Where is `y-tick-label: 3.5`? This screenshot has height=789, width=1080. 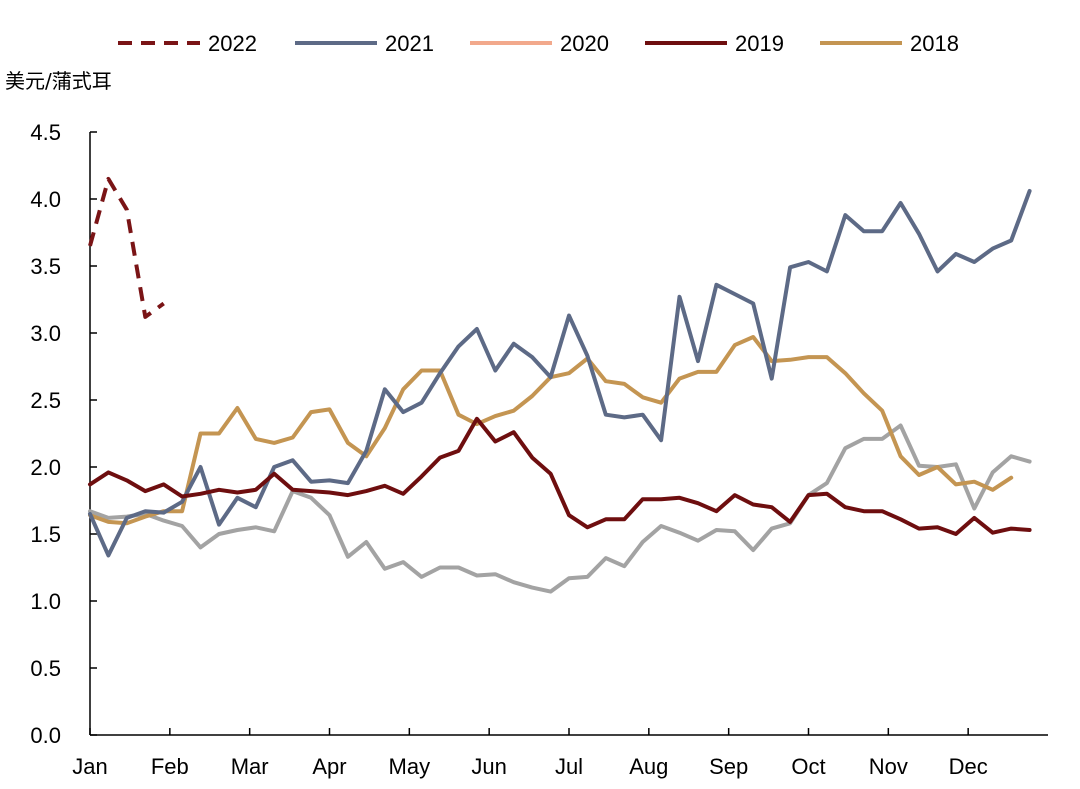 y-tick-label: 3.5 is located at coordinates (45, 266).